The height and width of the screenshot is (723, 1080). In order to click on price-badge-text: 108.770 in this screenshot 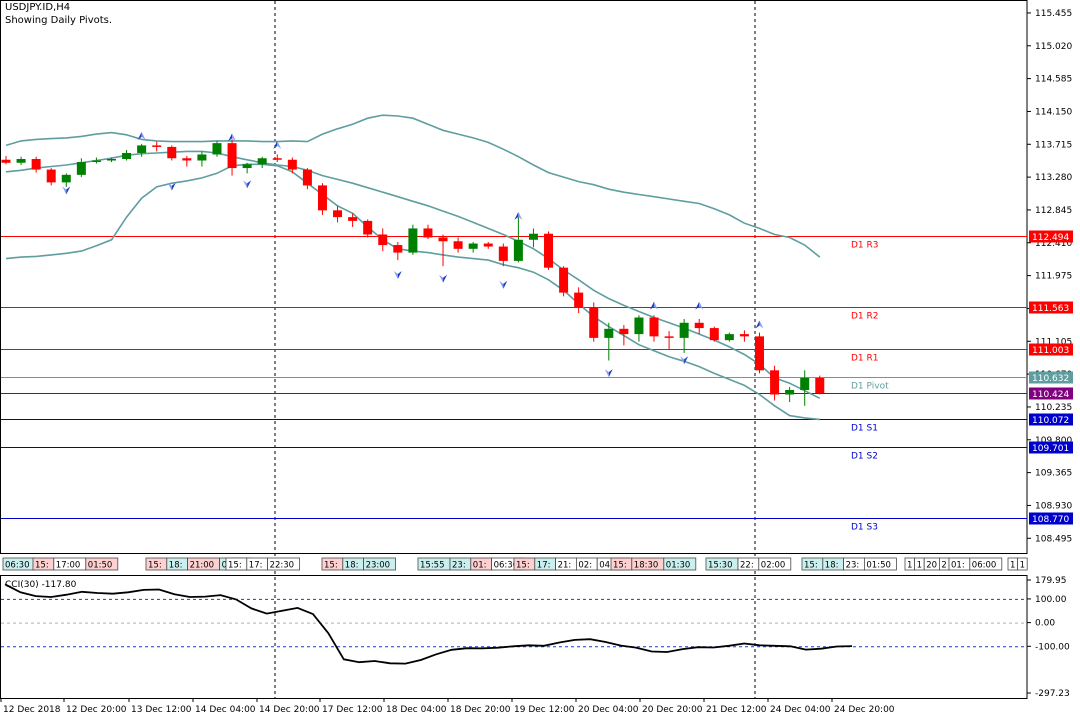, I will do `click(1050, 520)`.